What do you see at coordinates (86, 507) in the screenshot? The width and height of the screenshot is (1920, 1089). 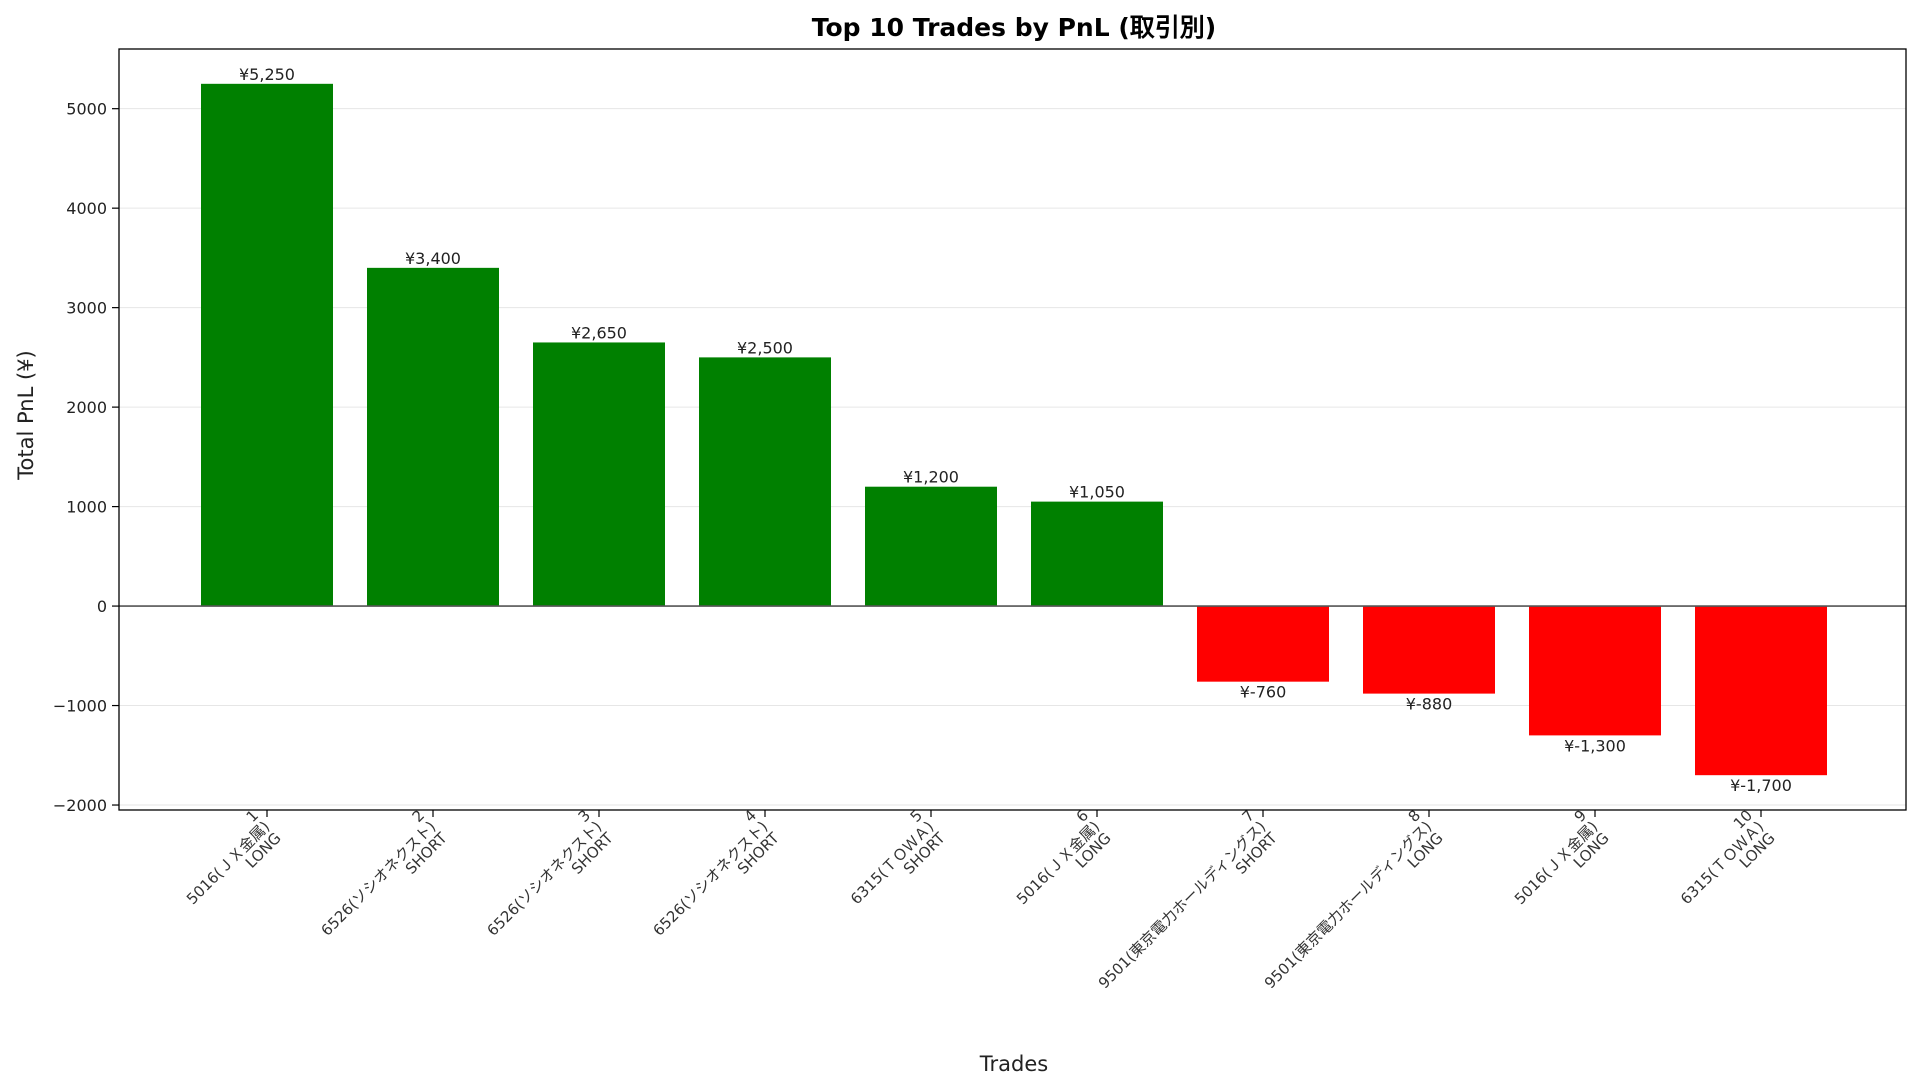 I see `y-tick-label: 1000` at bounding box center [86, 507].